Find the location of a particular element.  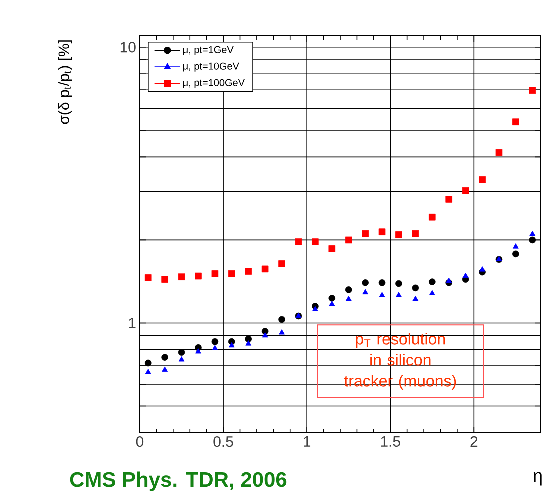

x-tick-label: 2 is located at coordinates (474, 441).